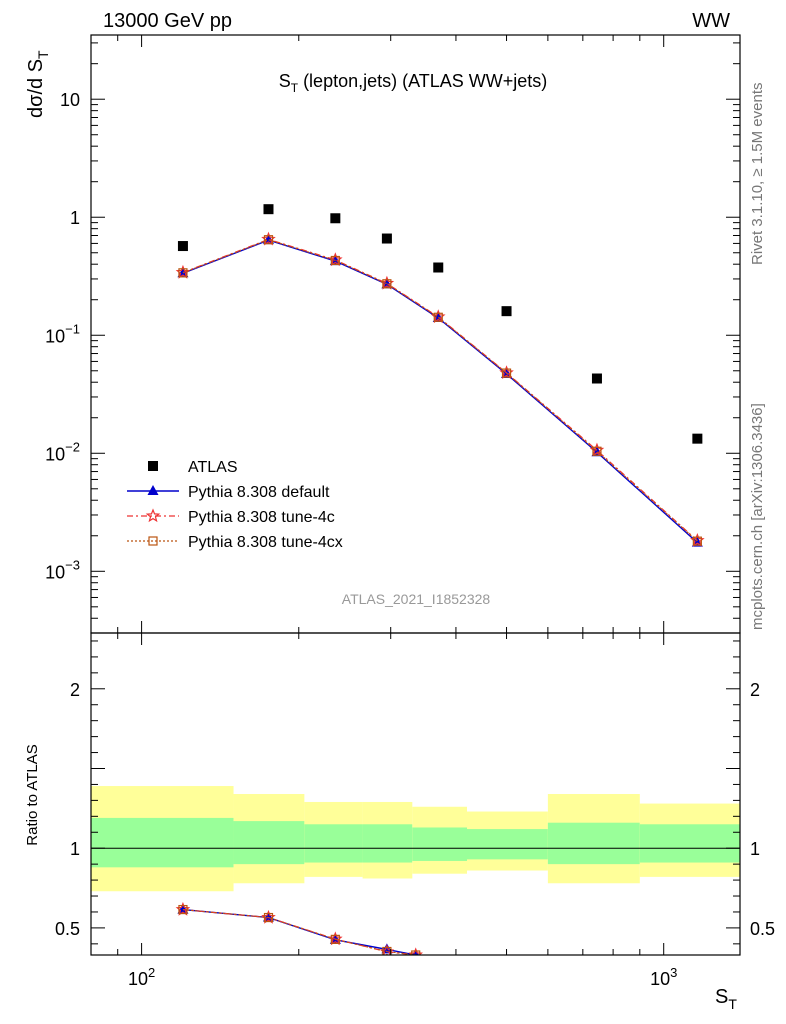 Image resolution: width=786 pixels, height=1024 pixels. What do you see at coordinates (153, 466) in the screenshot?
I see `legend-marker-atlas` at bounding box center [153, 466].